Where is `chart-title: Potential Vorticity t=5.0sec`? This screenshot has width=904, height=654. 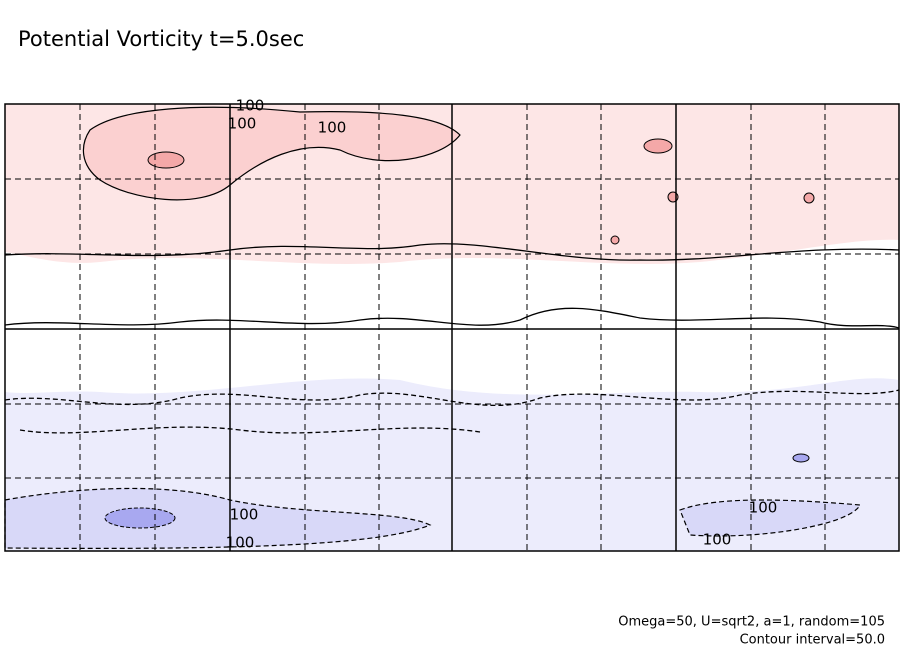
chart-title: Potential Vorticity t=5.0sec is located at coordinates (161, 39).